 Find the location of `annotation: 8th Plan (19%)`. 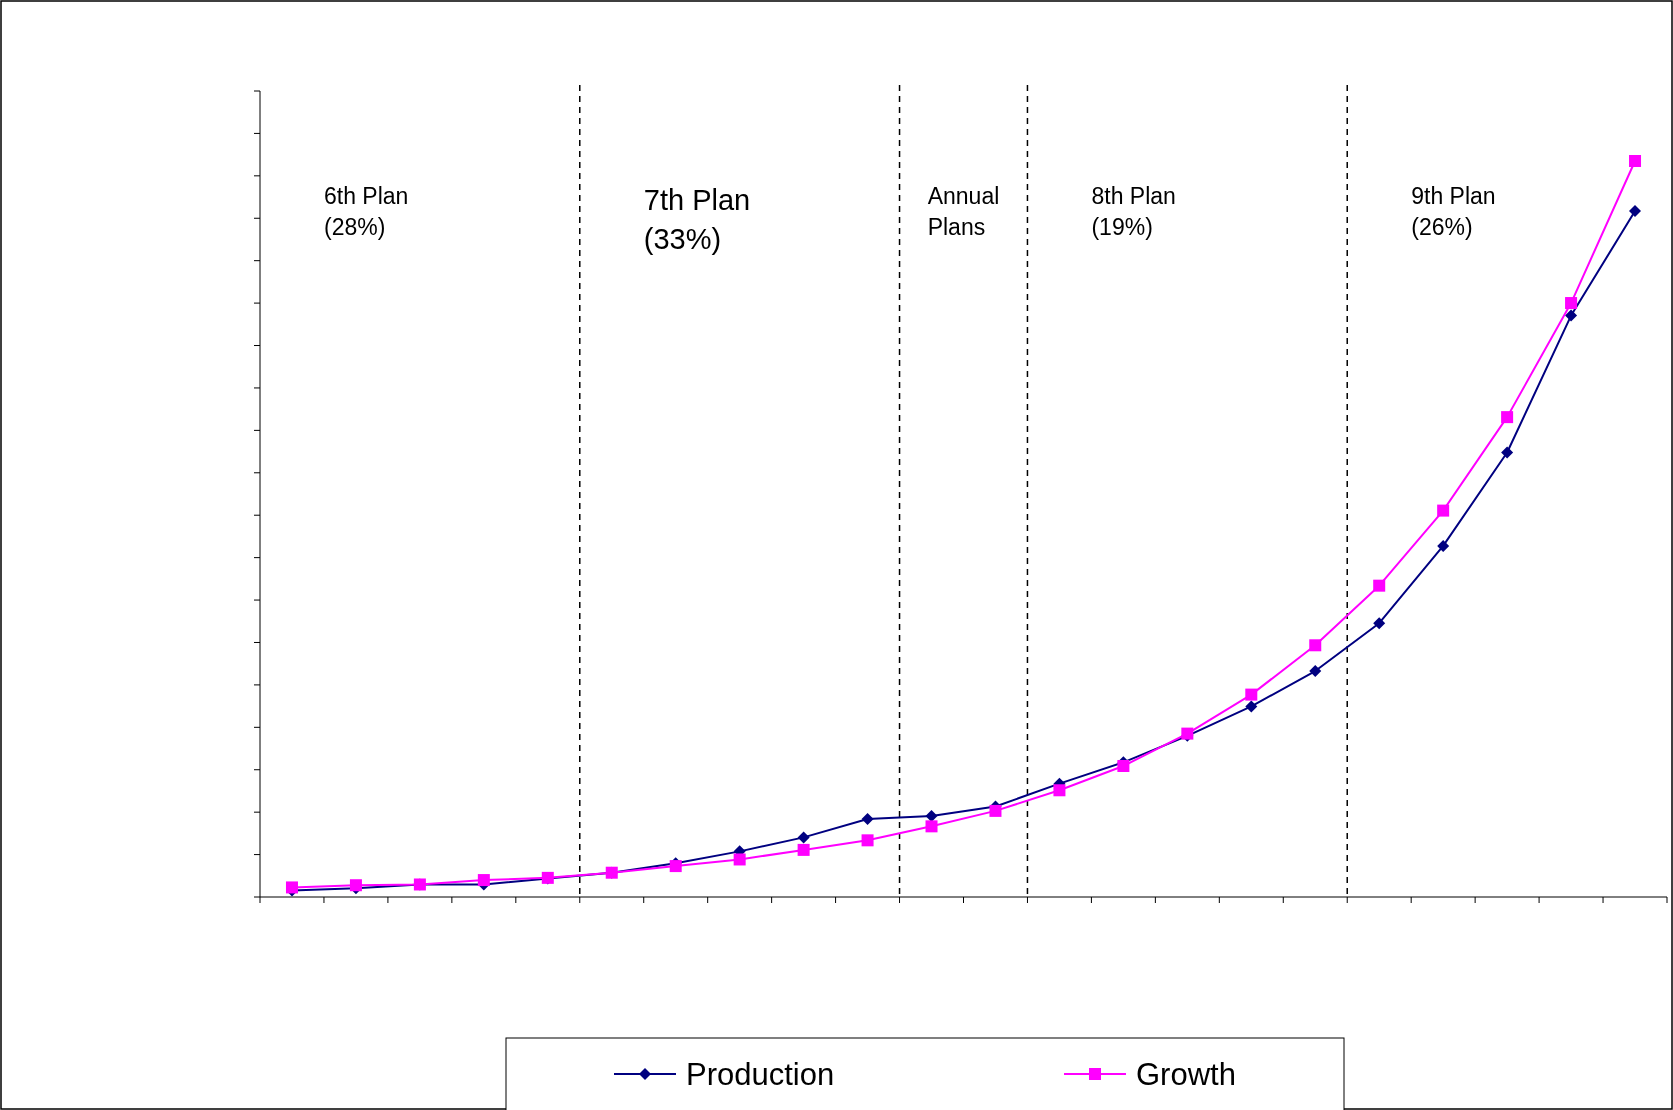

annotation: 8th Plan (19%) is located at coordinates (1133, 212).